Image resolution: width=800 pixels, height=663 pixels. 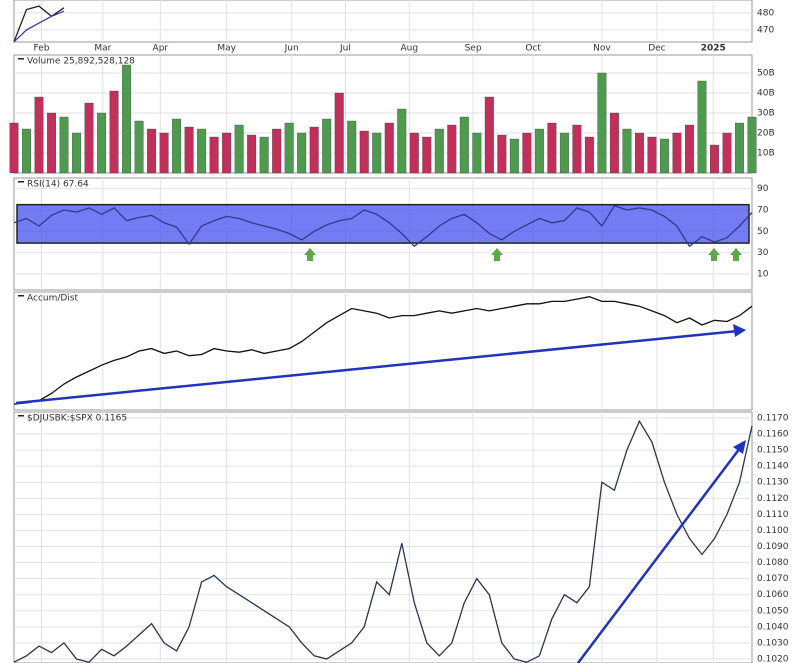 What do you see at coordinates (656, 49) in the screenshot?
I see `x-tick-label: Dec` at bounding box center [656, 49].